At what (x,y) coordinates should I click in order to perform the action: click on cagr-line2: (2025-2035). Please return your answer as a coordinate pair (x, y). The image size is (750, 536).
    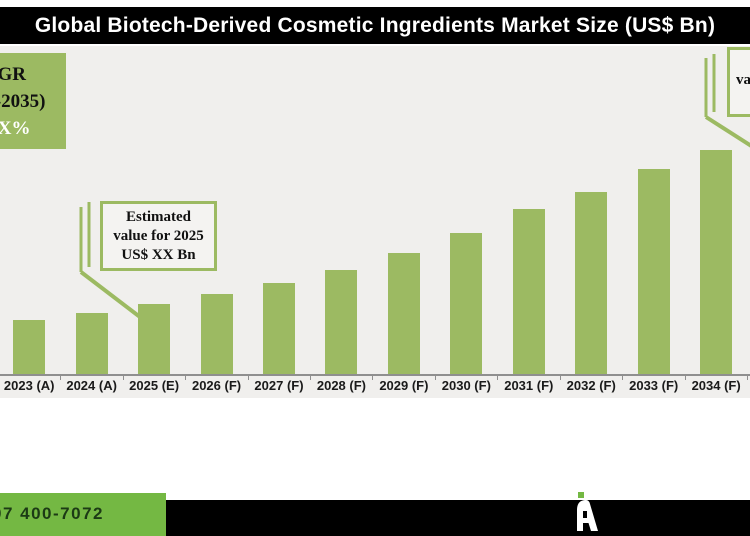
    Looking at the image, I should click on (23, 101).